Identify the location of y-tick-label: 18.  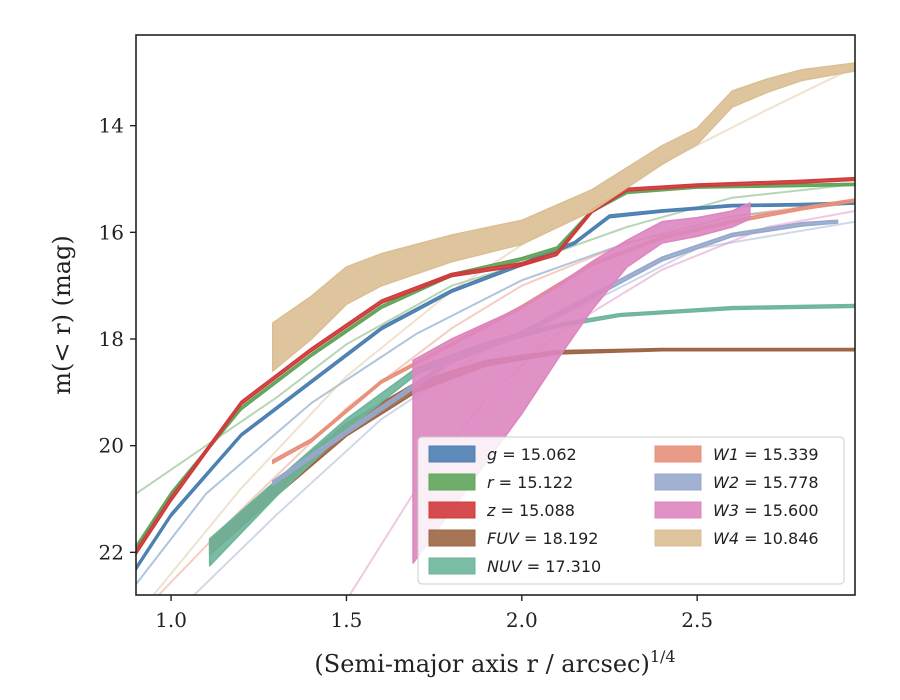
(111, 339).